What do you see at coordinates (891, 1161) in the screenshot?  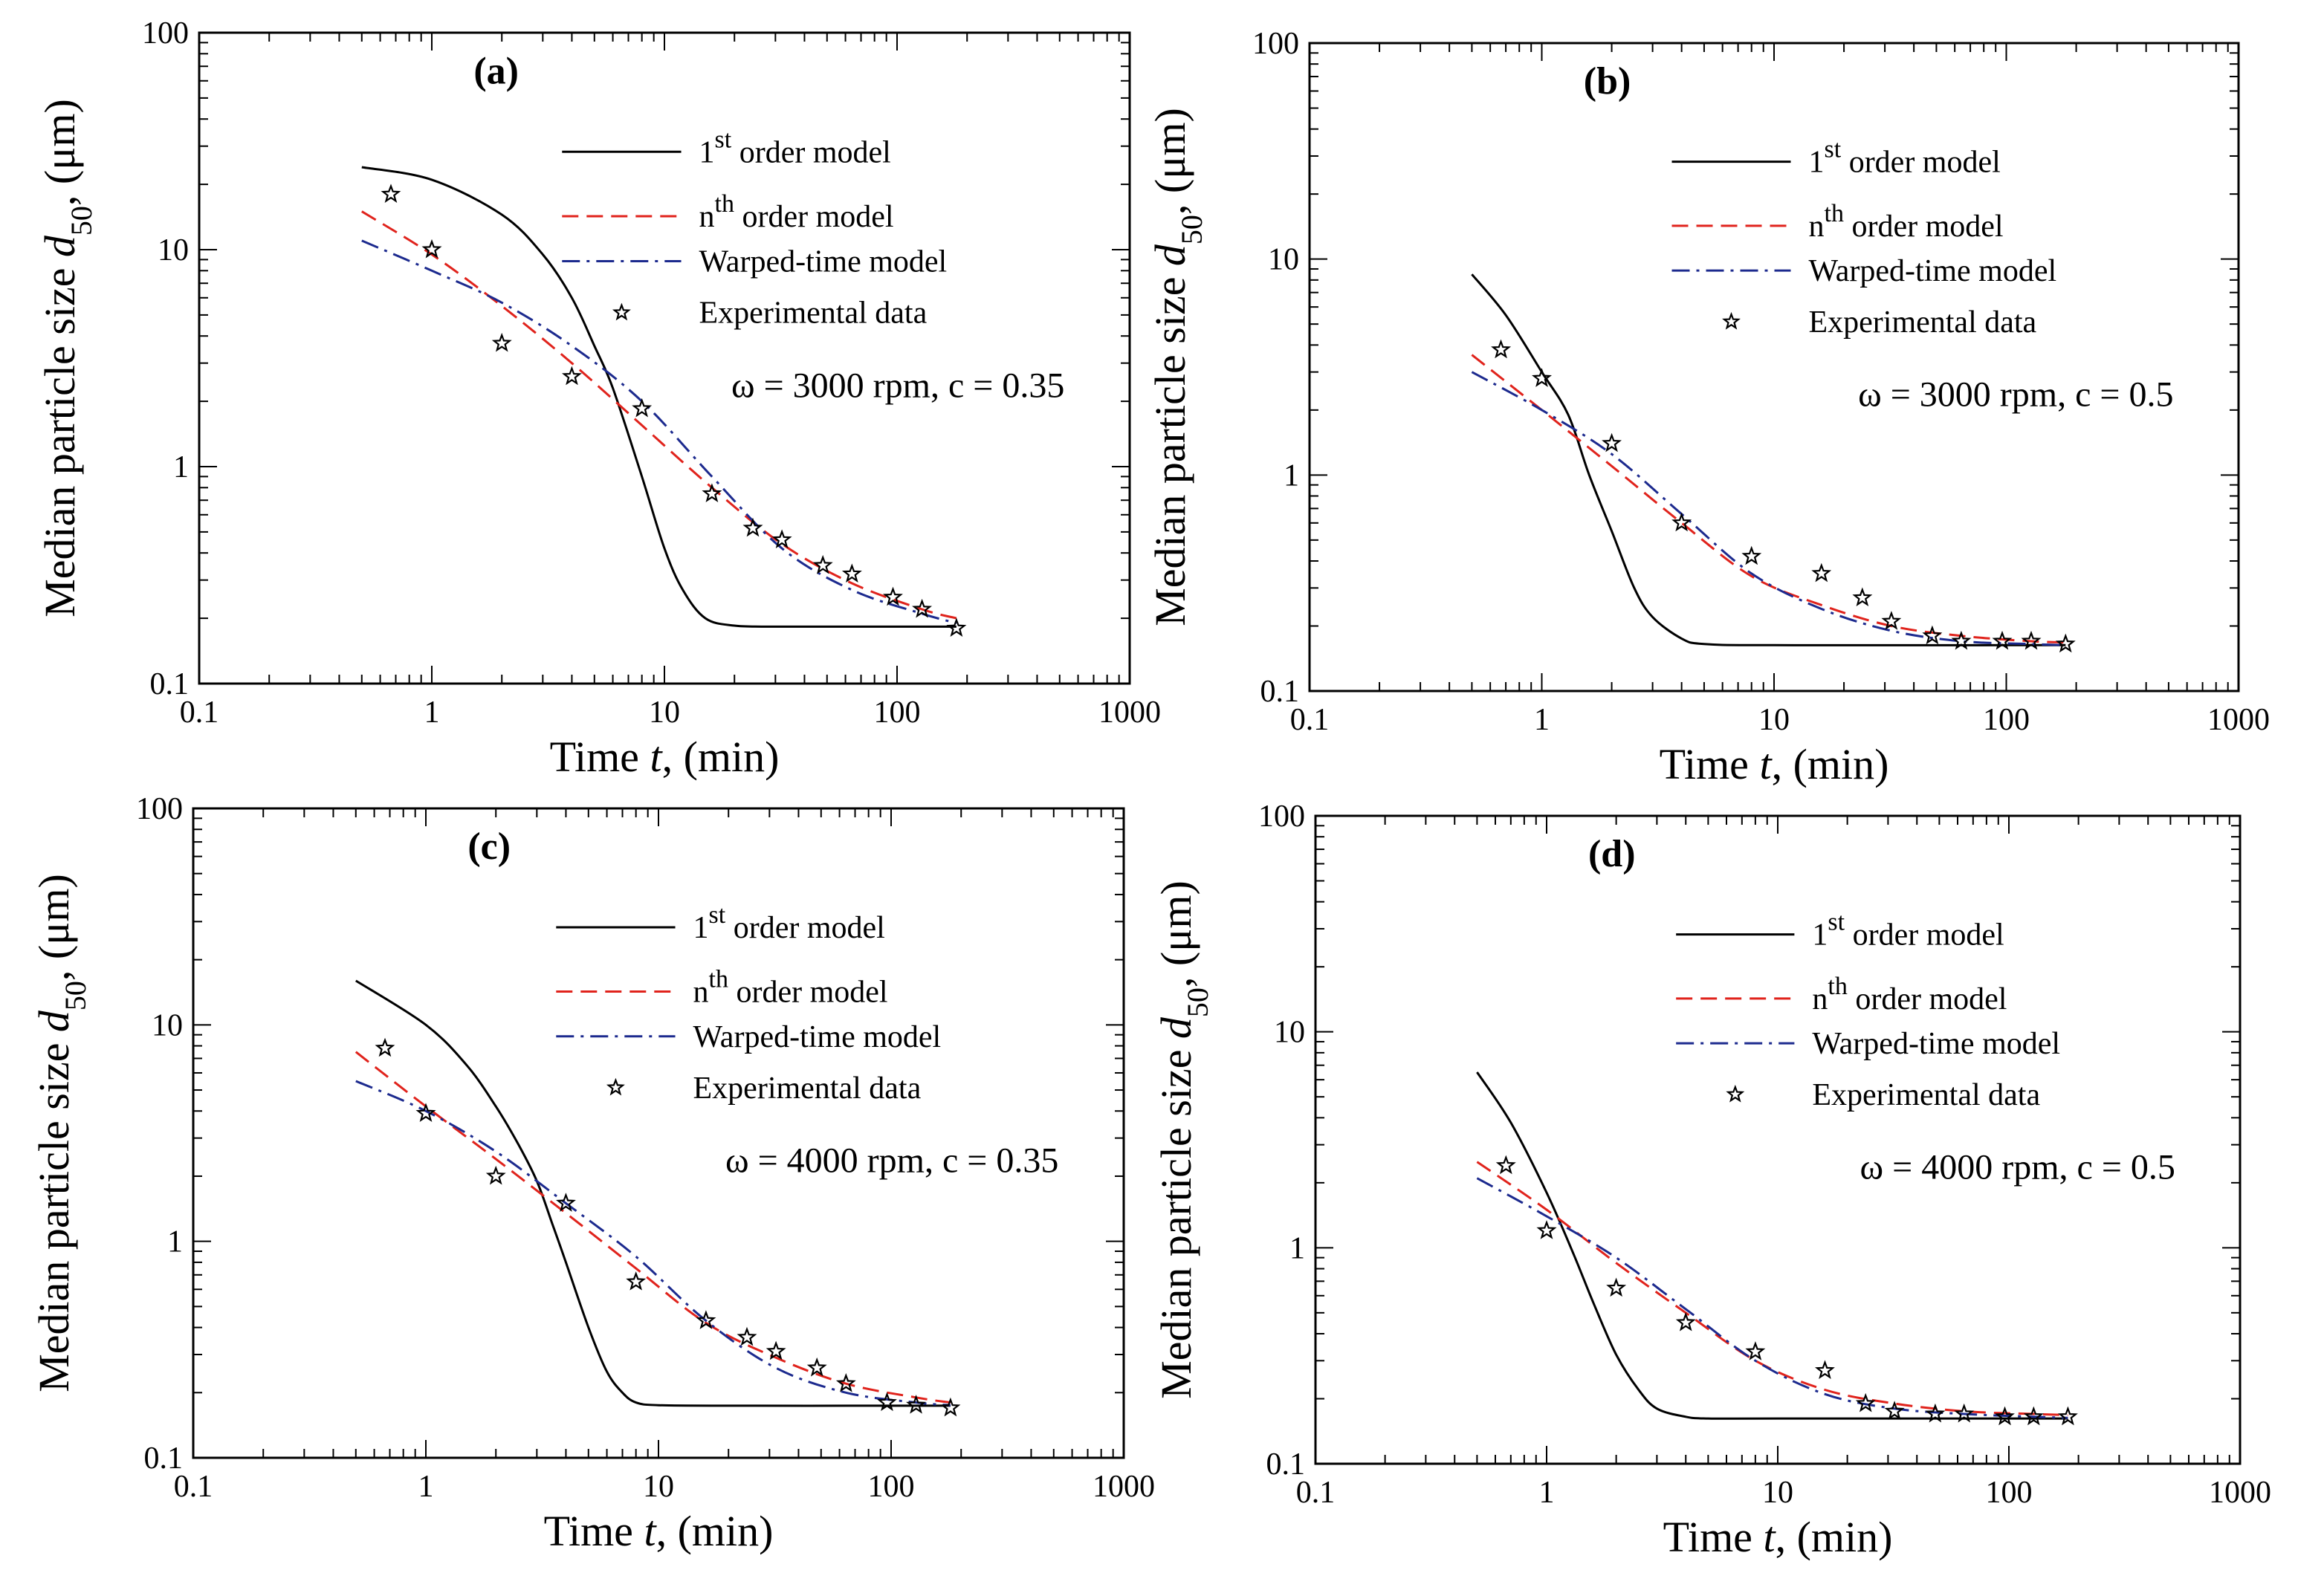 I see `condition-annotation: ω = 4000 rpm, c = 0.35` at bounding box center [891, 1161].